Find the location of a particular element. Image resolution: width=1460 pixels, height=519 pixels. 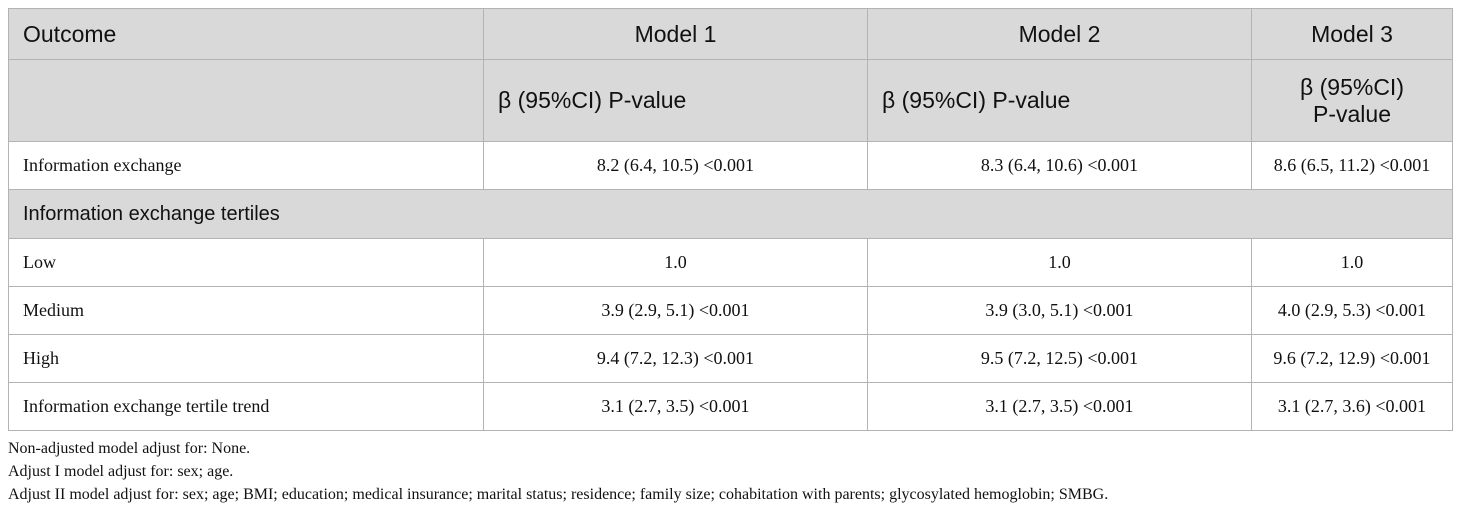

header-blank is located at coordinates (246, 100).